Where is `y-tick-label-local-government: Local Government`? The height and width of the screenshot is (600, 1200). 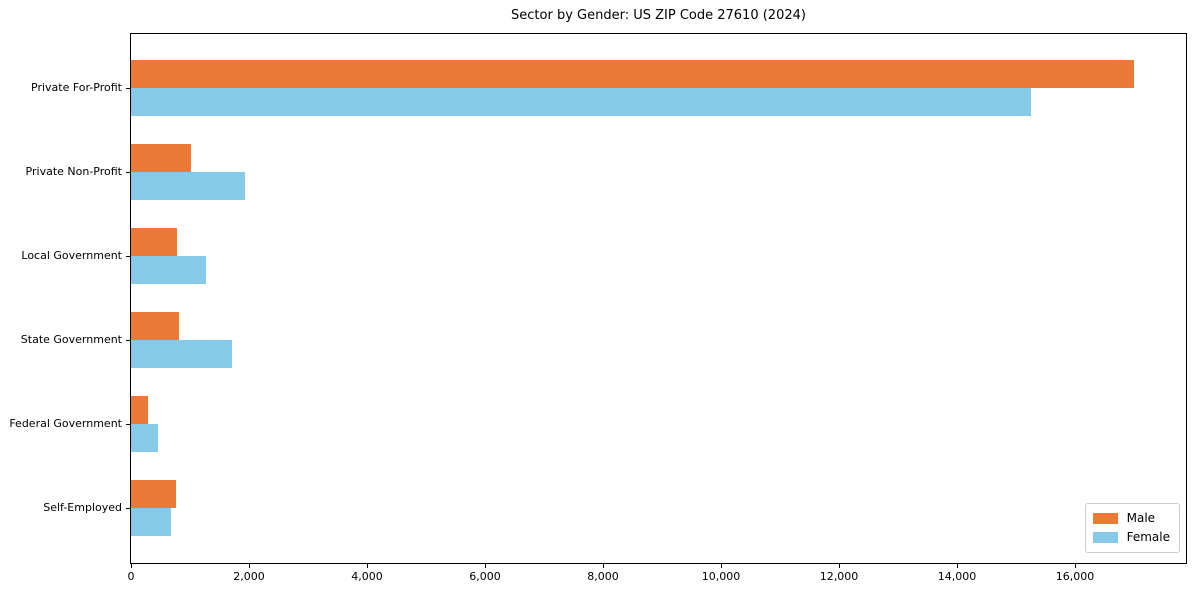
y-tick-label-local-government: Local Government is located at coordinates (71, 255).